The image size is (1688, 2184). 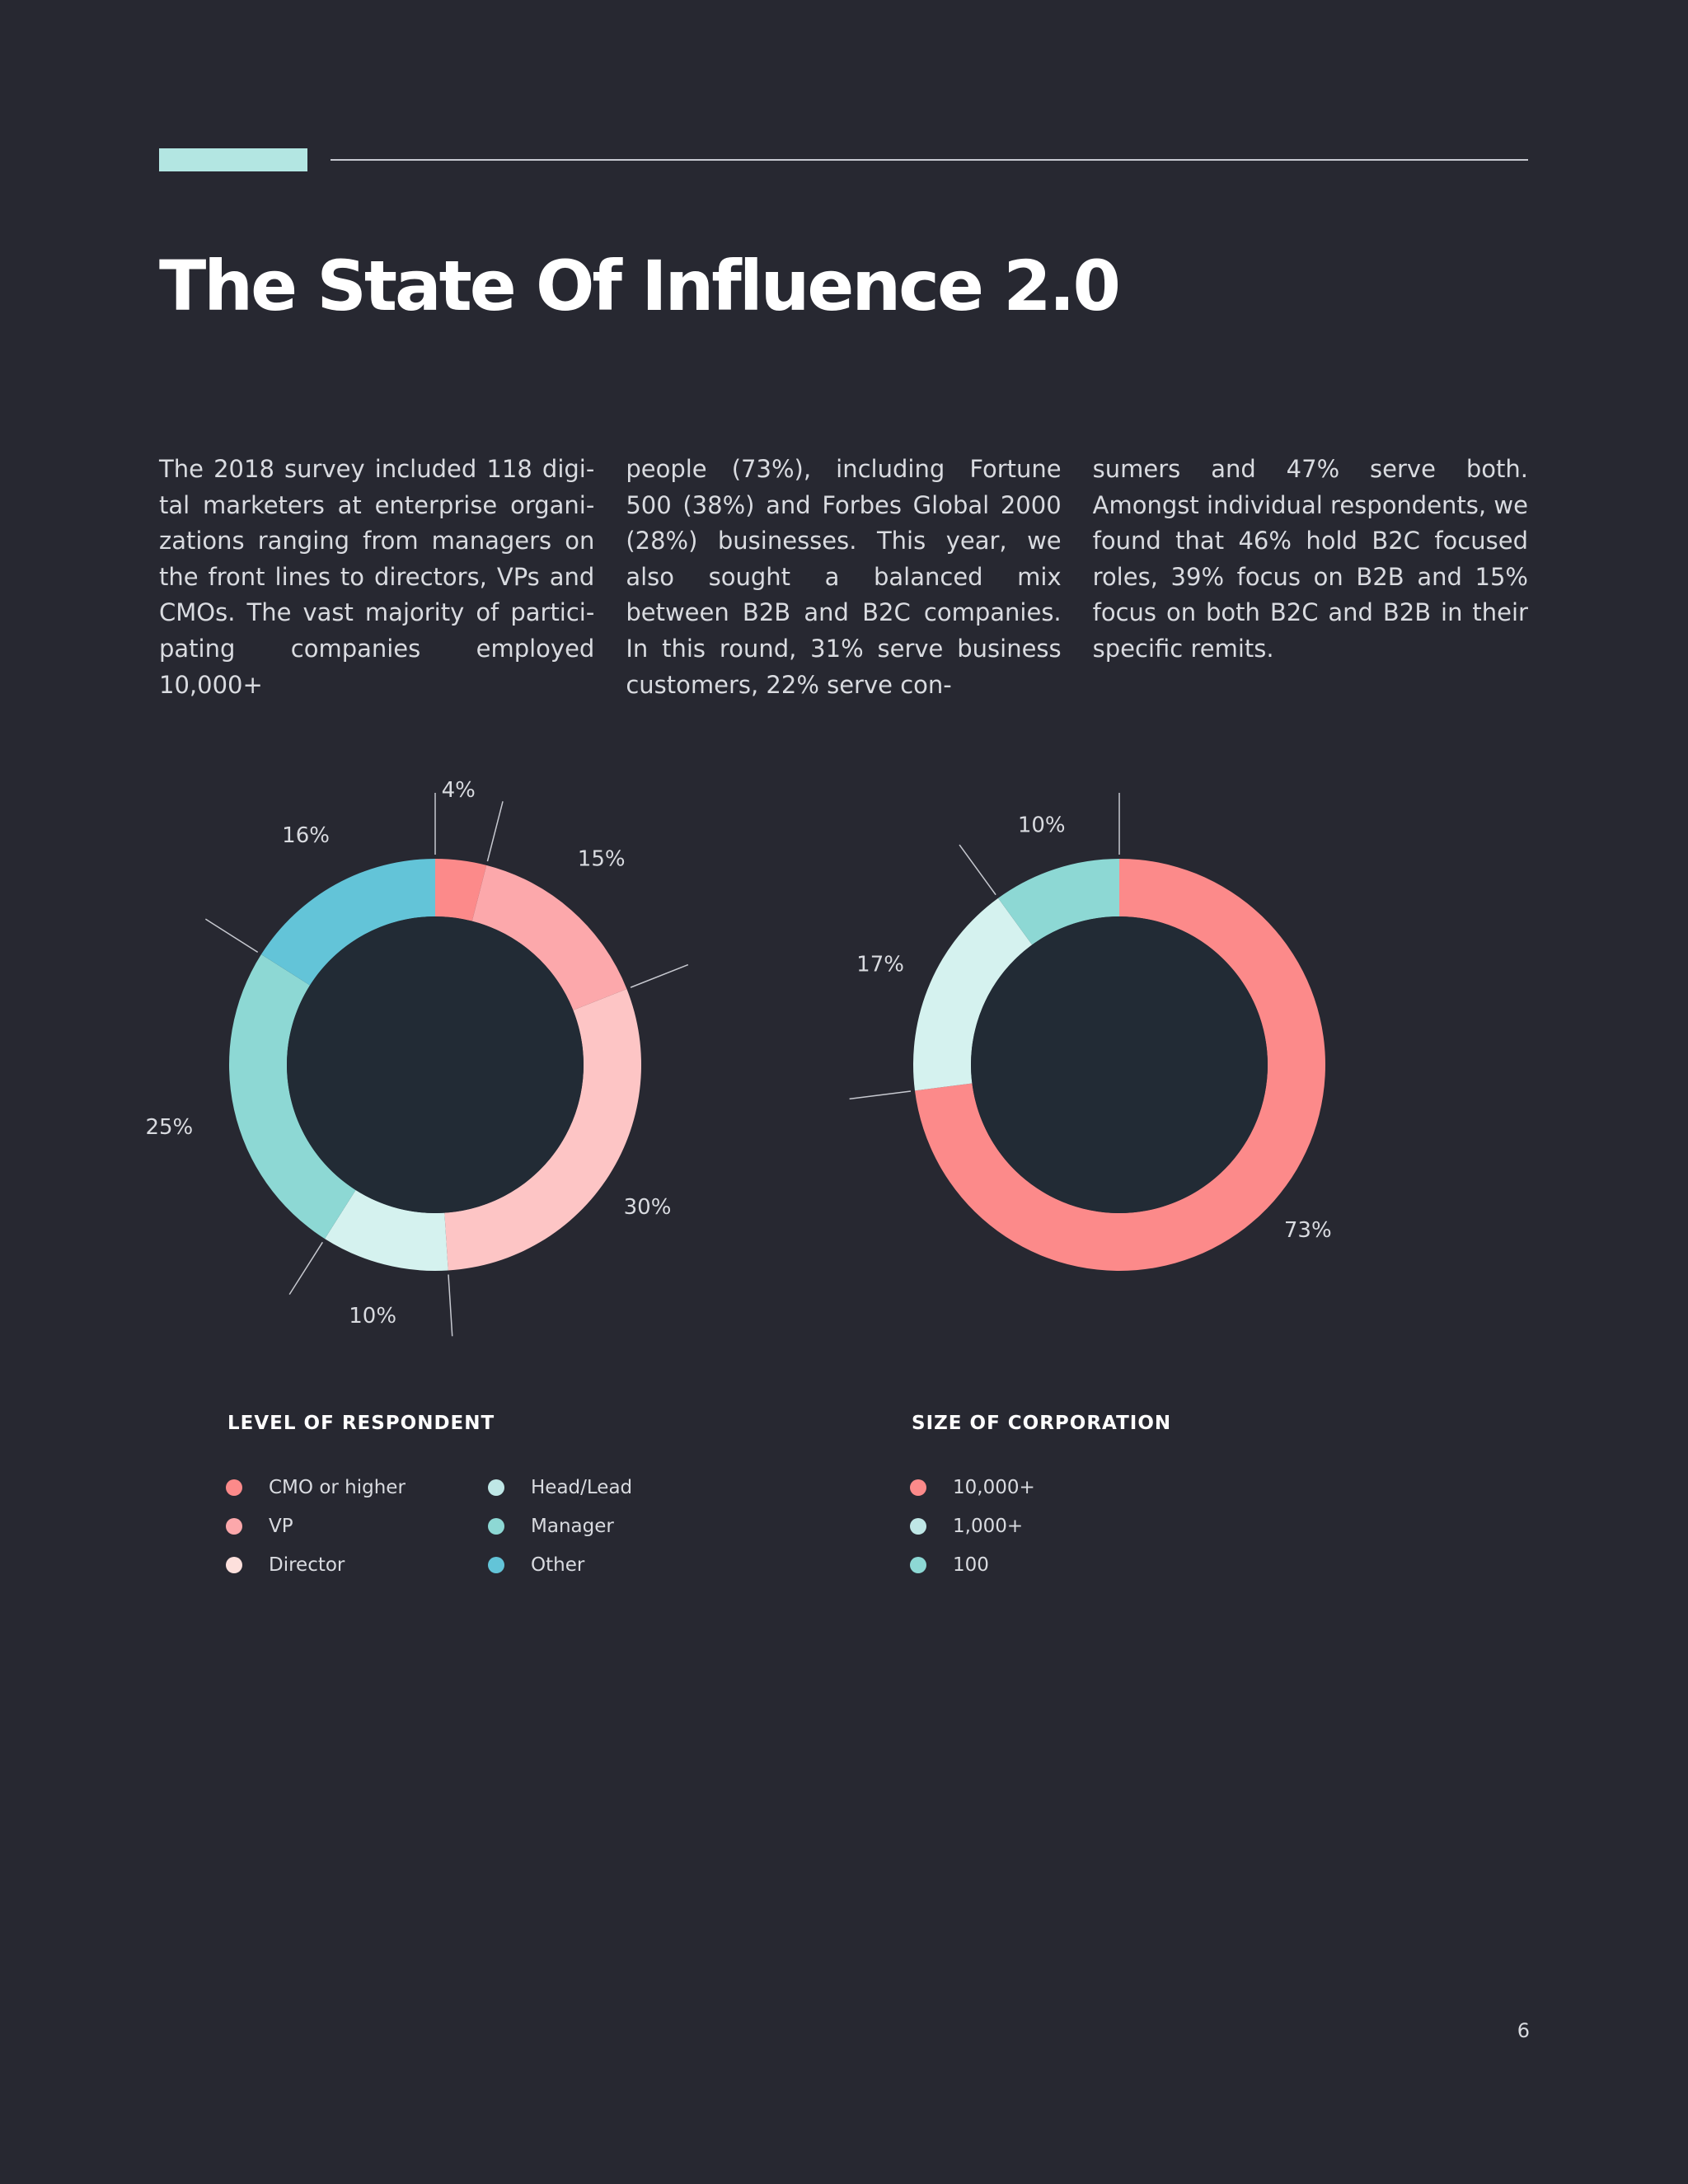 What do you see at coordinates (281, 1526) in the screenshot?
I see `legend-label: VP` at bounding box center [281, 1526].